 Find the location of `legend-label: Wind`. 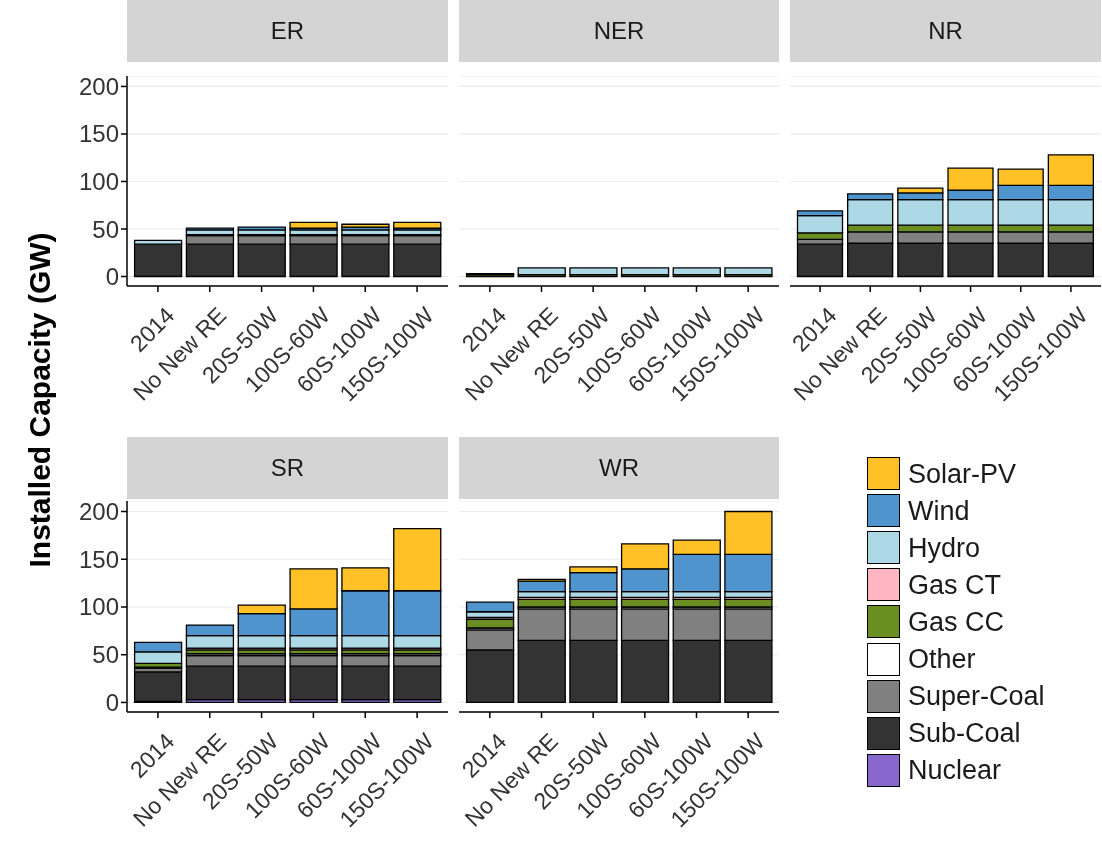

legend-label: Wind is located at coordinates (939, 510).